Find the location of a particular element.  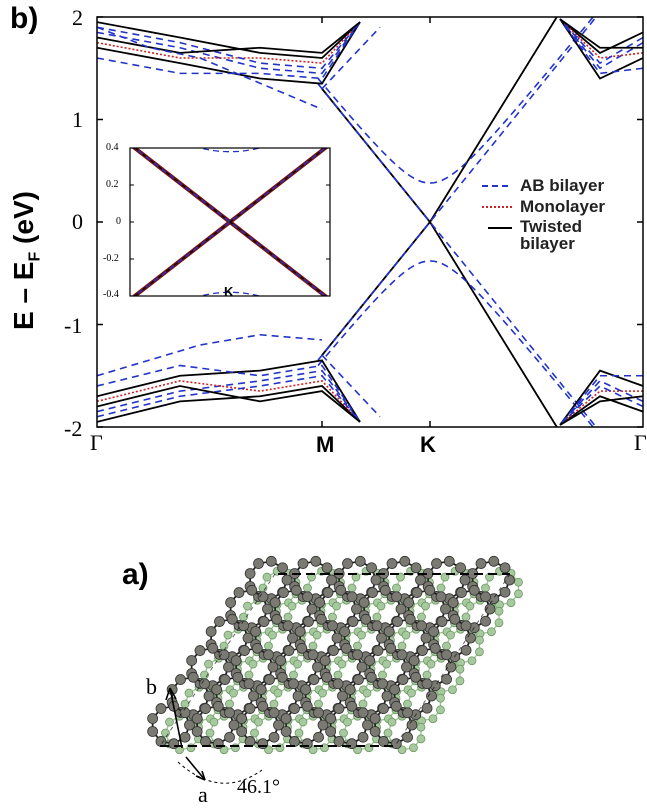

lattice-diagram is located at coordinates (335, 655).